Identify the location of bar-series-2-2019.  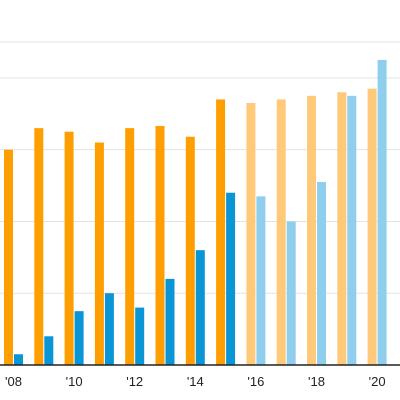
(352, 230).